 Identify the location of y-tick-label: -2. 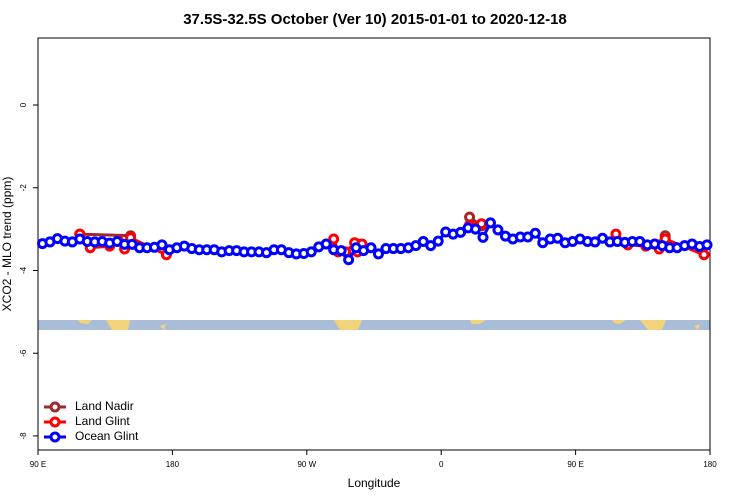
(23, 188).